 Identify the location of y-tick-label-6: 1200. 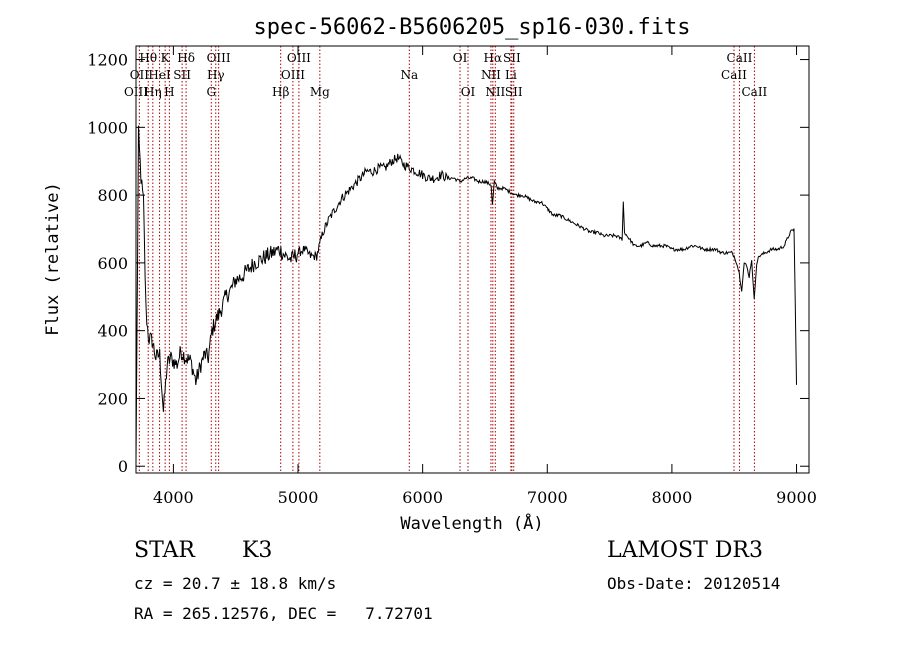
(107, 60).